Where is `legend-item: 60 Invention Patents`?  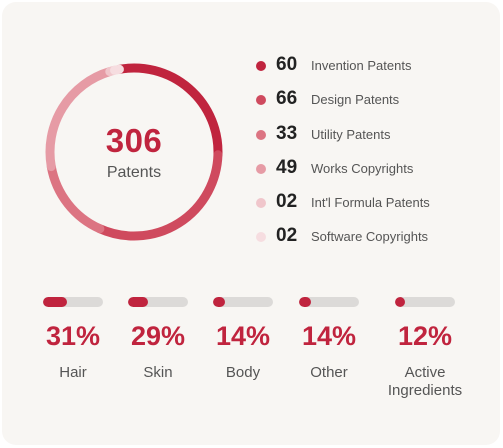
legend-item: 60 Invention Patents is located at coordinates (376, 69).